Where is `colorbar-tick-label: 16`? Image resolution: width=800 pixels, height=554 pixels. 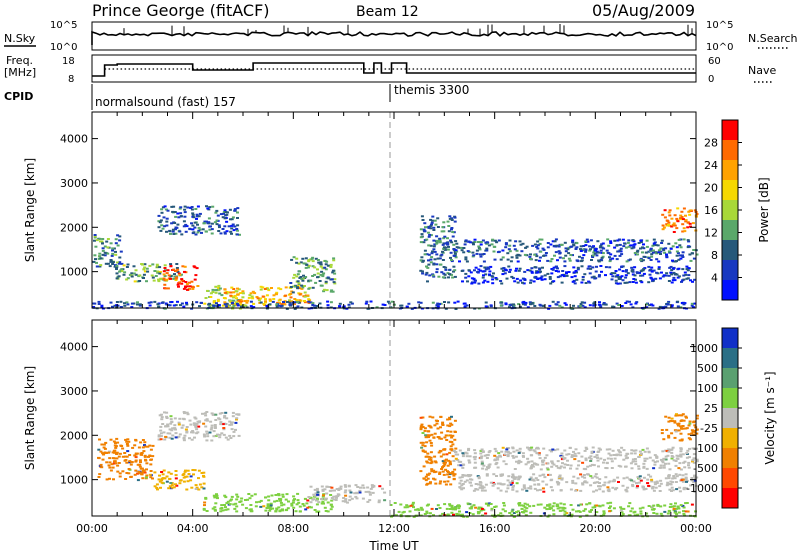
colorbar-tick-label: 16 is located at coordinates (711, 210).